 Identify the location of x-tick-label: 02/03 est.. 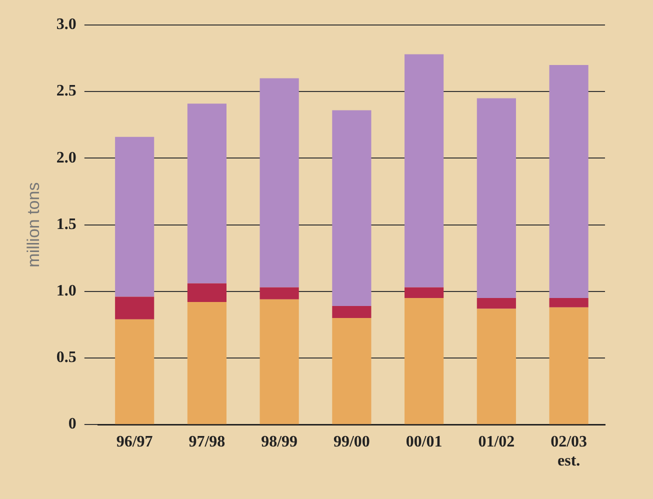
(569, 451).